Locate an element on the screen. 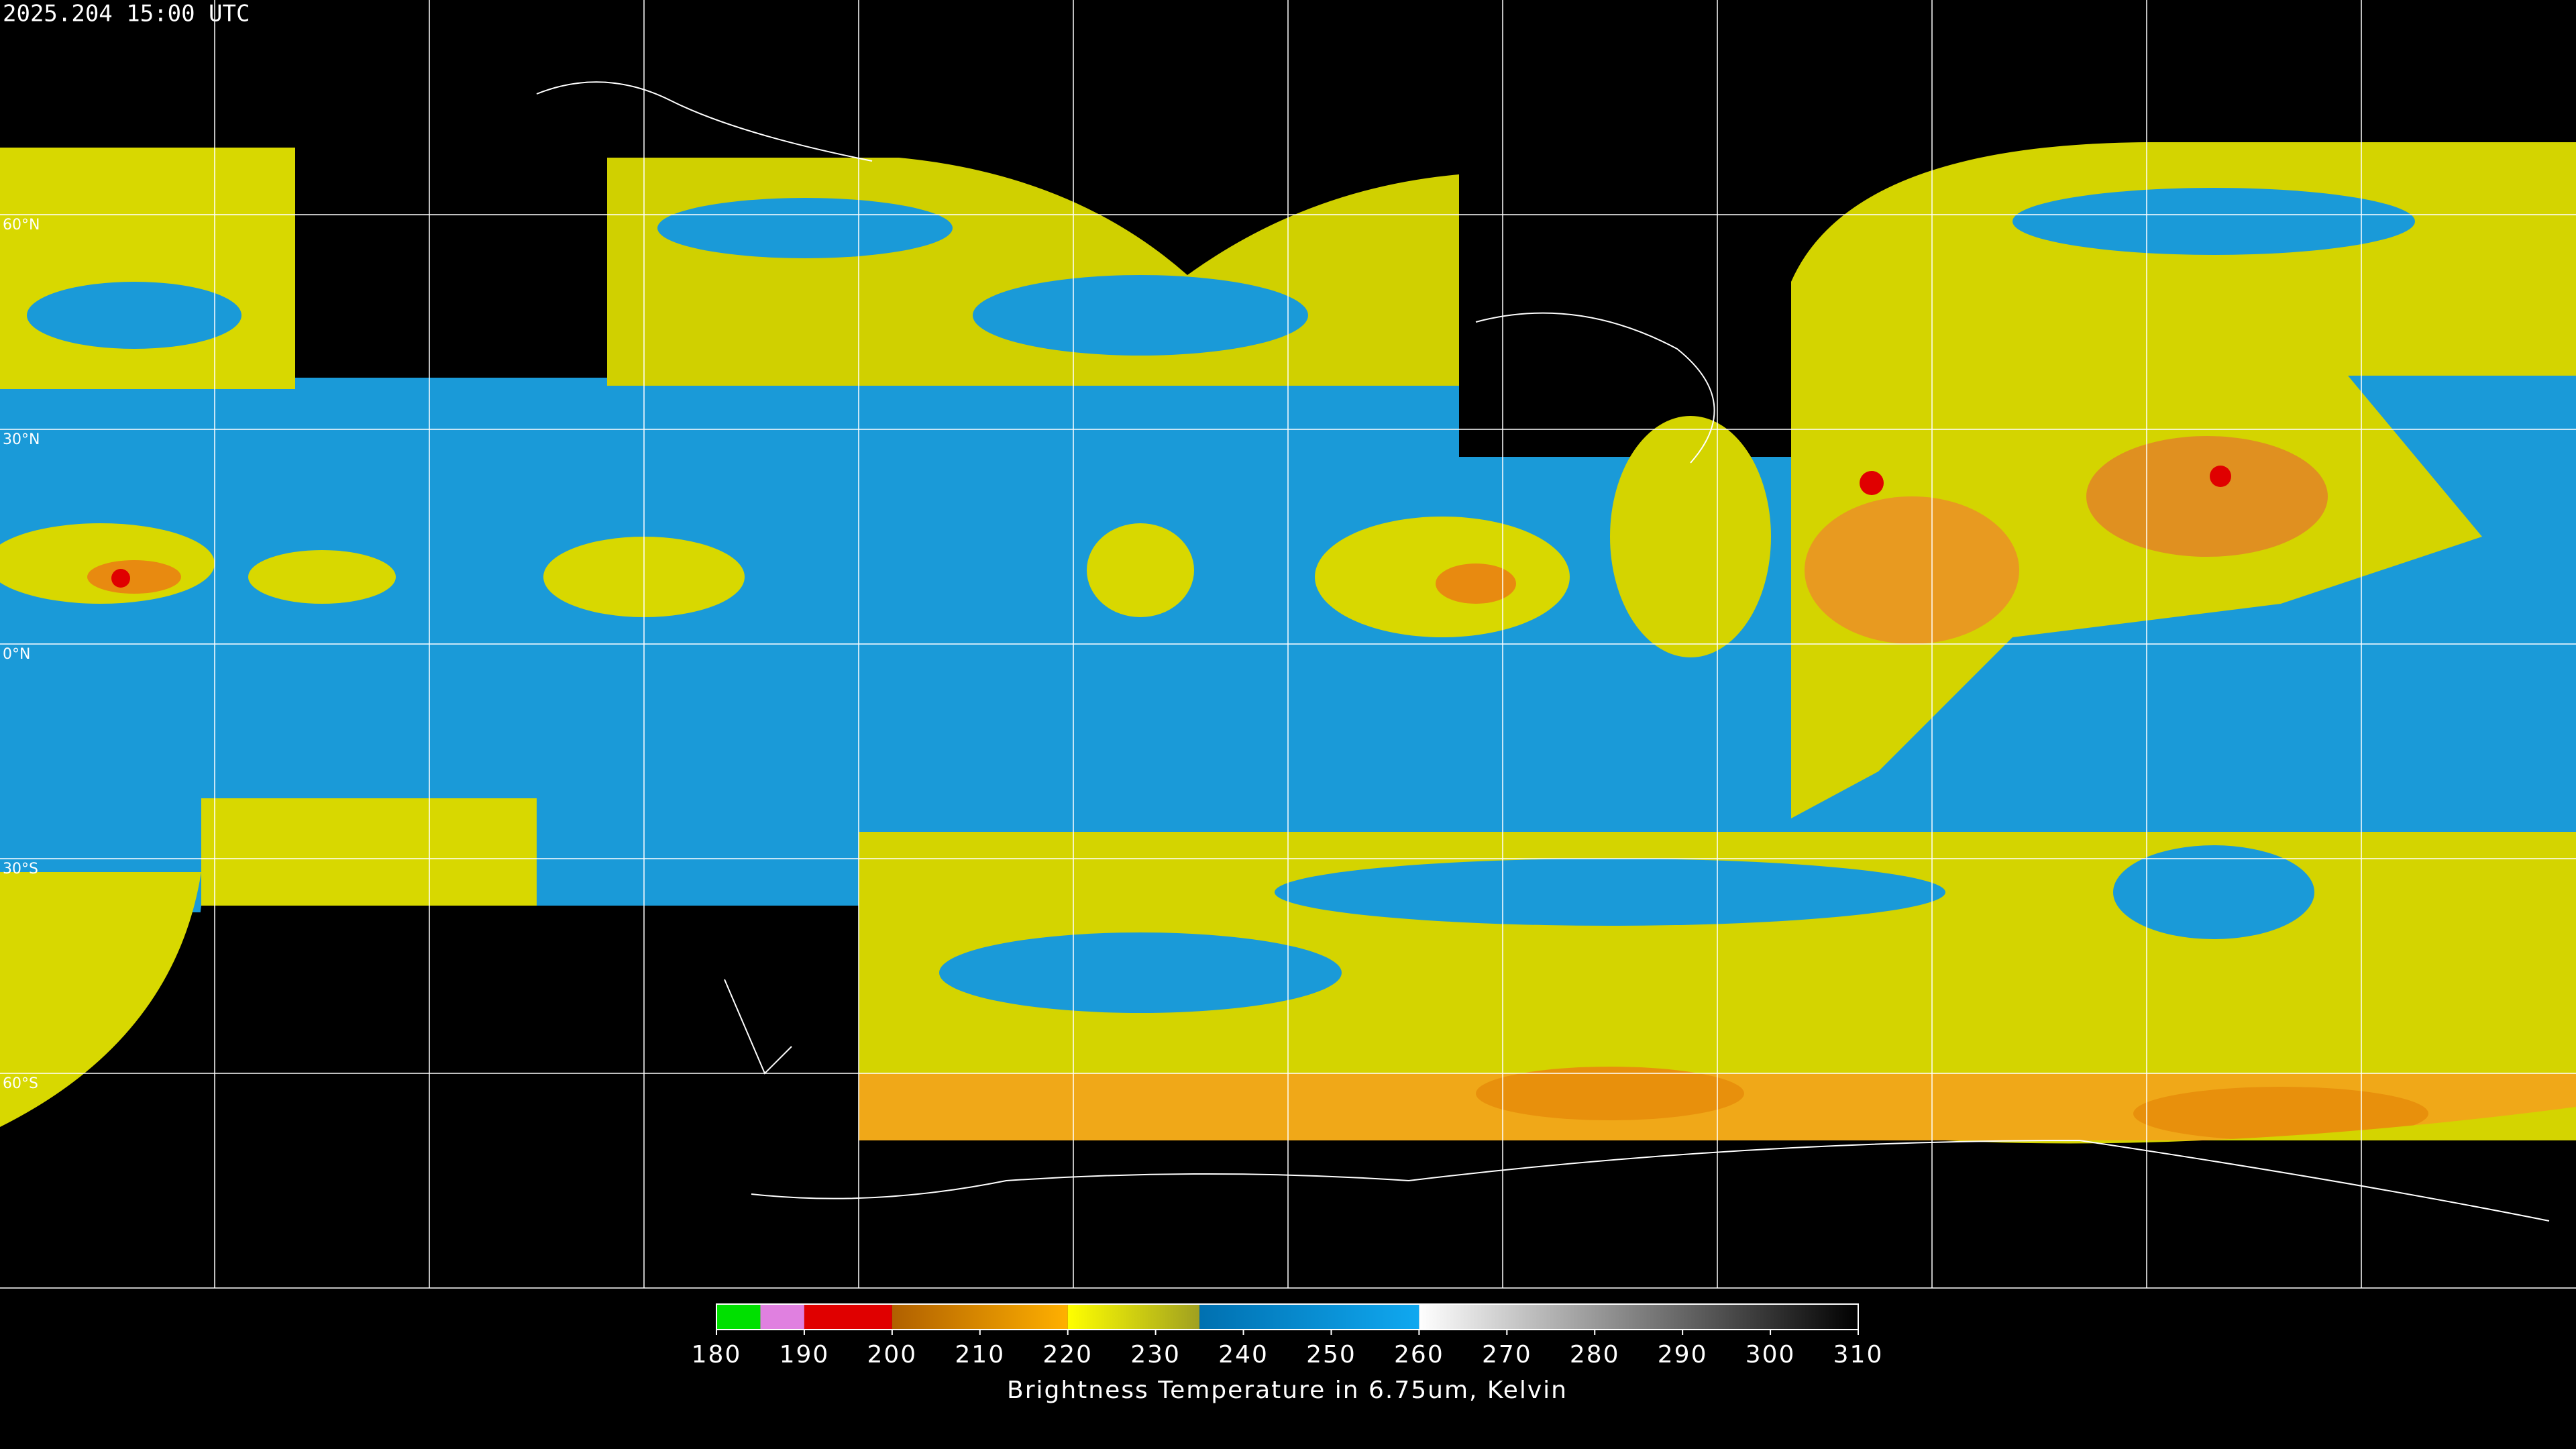 This screenshot has height=1449, width=2576. colorbar-tick-label: 230 is located at coordinates (1155, 1354).